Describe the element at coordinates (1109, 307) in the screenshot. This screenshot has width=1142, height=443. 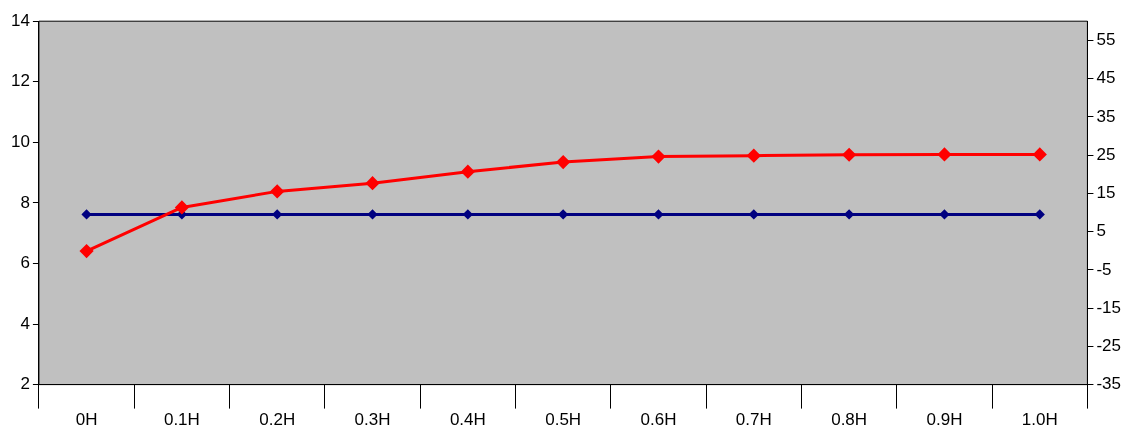
I see `y2-tick-label: -15` at that location.